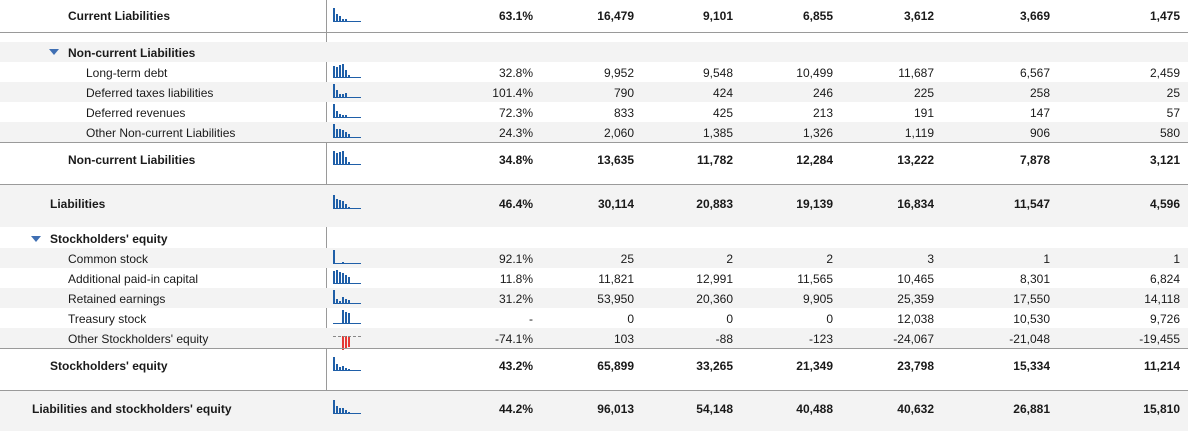 This screenshot has width=1188, height=431. I want to click on year-value: 0, so click(729, 319).